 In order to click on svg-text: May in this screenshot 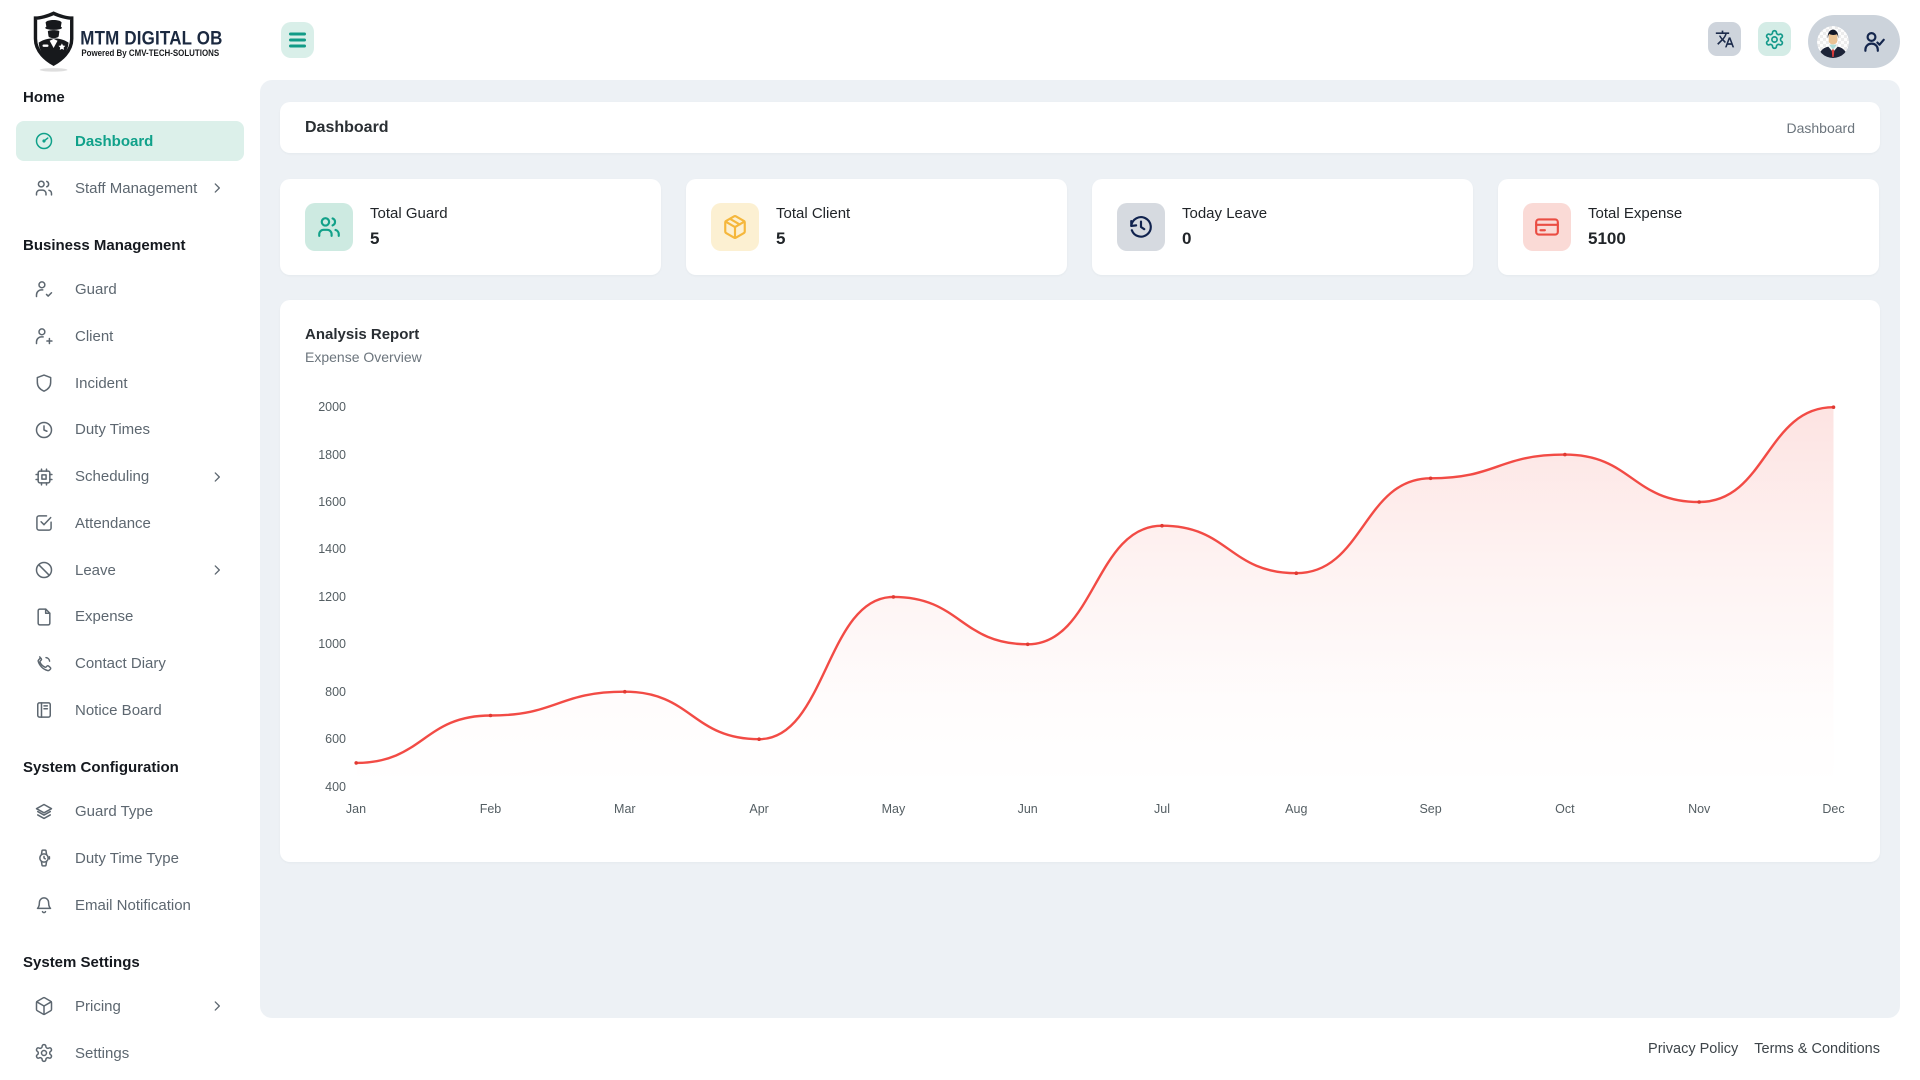, I will do `click(894, 809)`.